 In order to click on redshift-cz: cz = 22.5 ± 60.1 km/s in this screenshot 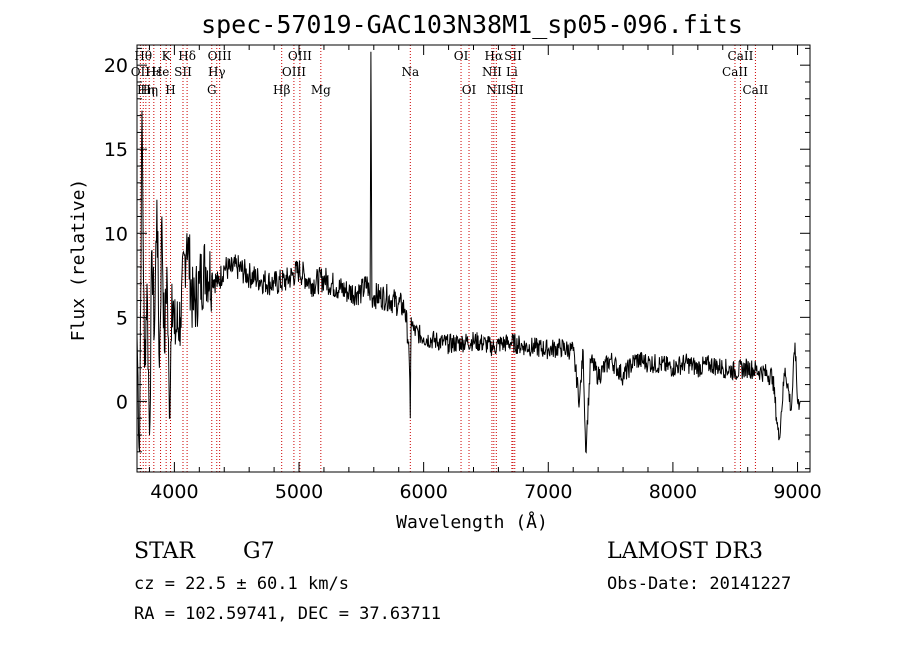, I will do `click(241, 584)`.